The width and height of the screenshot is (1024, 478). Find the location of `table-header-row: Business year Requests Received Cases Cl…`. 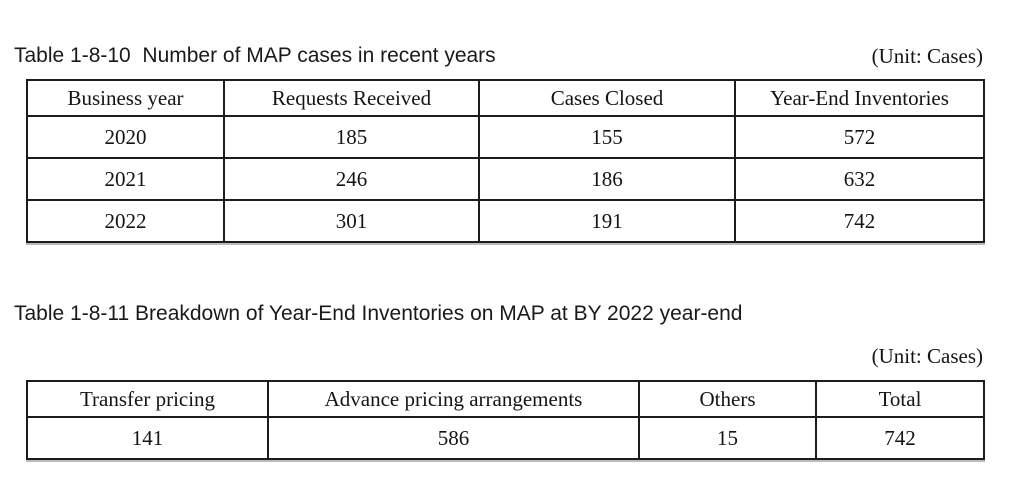

table-header-row: Business year Requests Received Cases Cl… is located at coordinates (505, 98).